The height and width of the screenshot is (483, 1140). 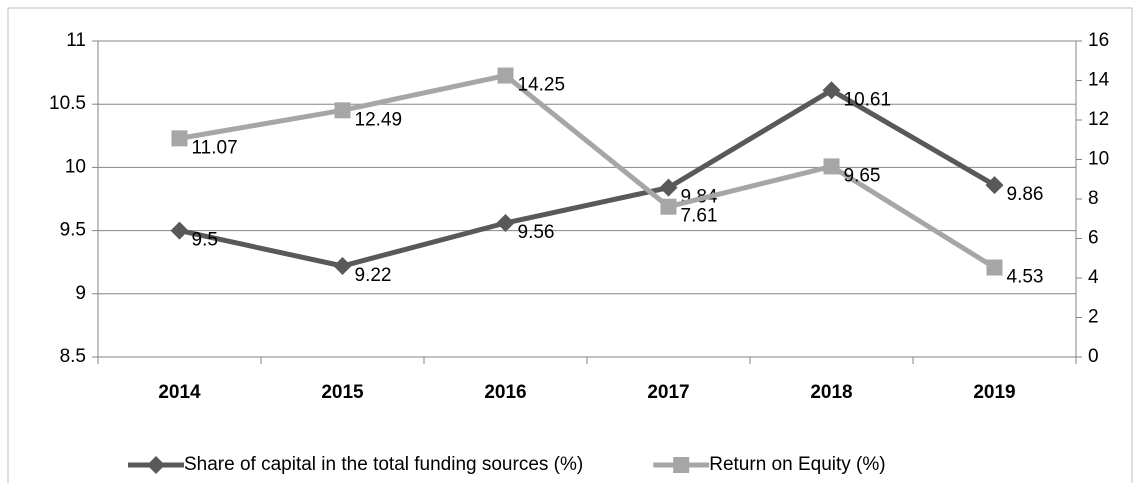 What do you see at coordinates (1093, 277) in the screenshot?
I see `y2-tick-label: 4` at bounding box center [1093, 277].